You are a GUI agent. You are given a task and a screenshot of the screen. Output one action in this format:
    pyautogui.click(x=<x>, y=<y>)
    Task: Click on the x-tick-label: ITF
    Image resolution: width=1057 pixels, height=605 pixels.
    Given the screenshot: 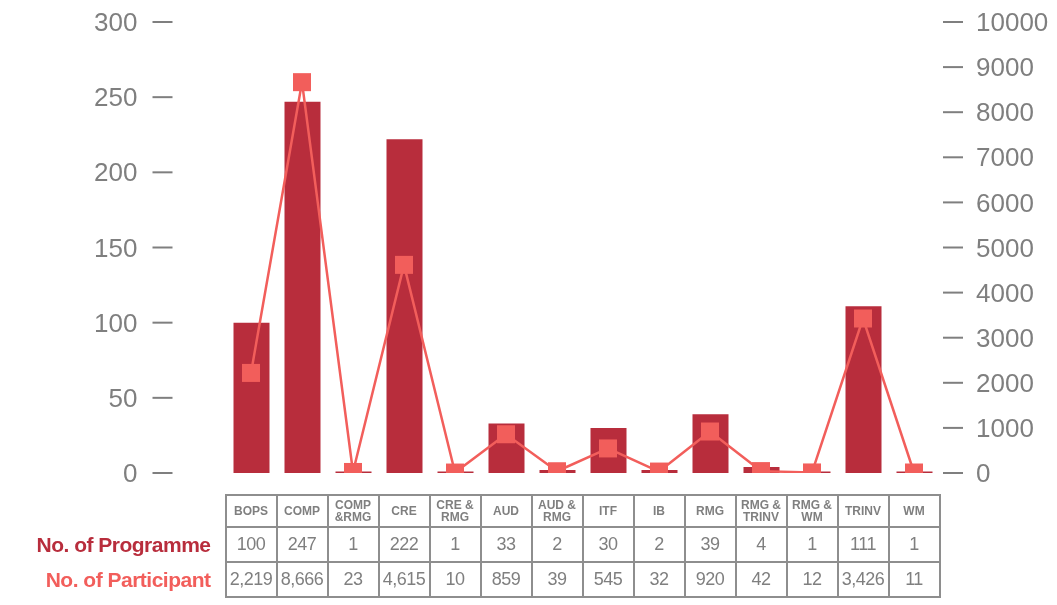 What is the action you would take?
    pyautogui.click(x=608, y=511)
    